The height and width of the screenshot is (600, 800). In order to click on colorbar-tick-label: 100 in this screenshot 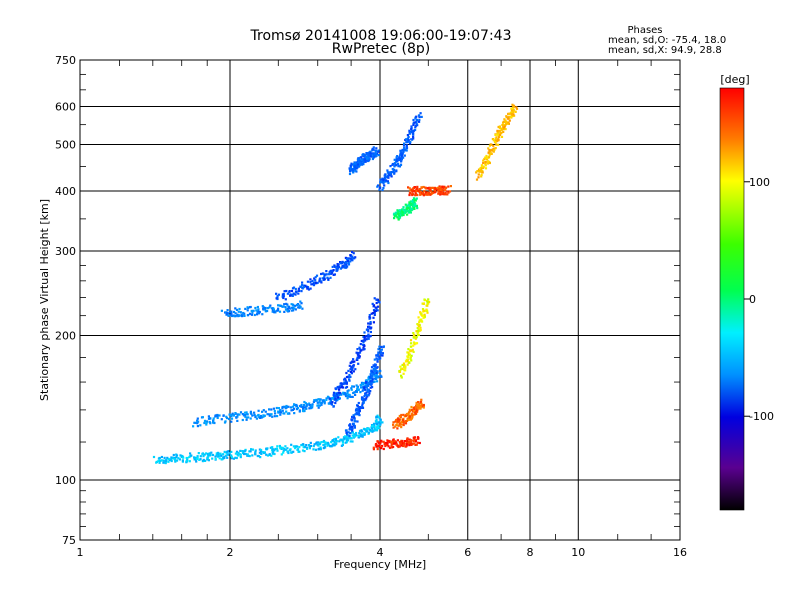, I will do `click(759, 182)`.